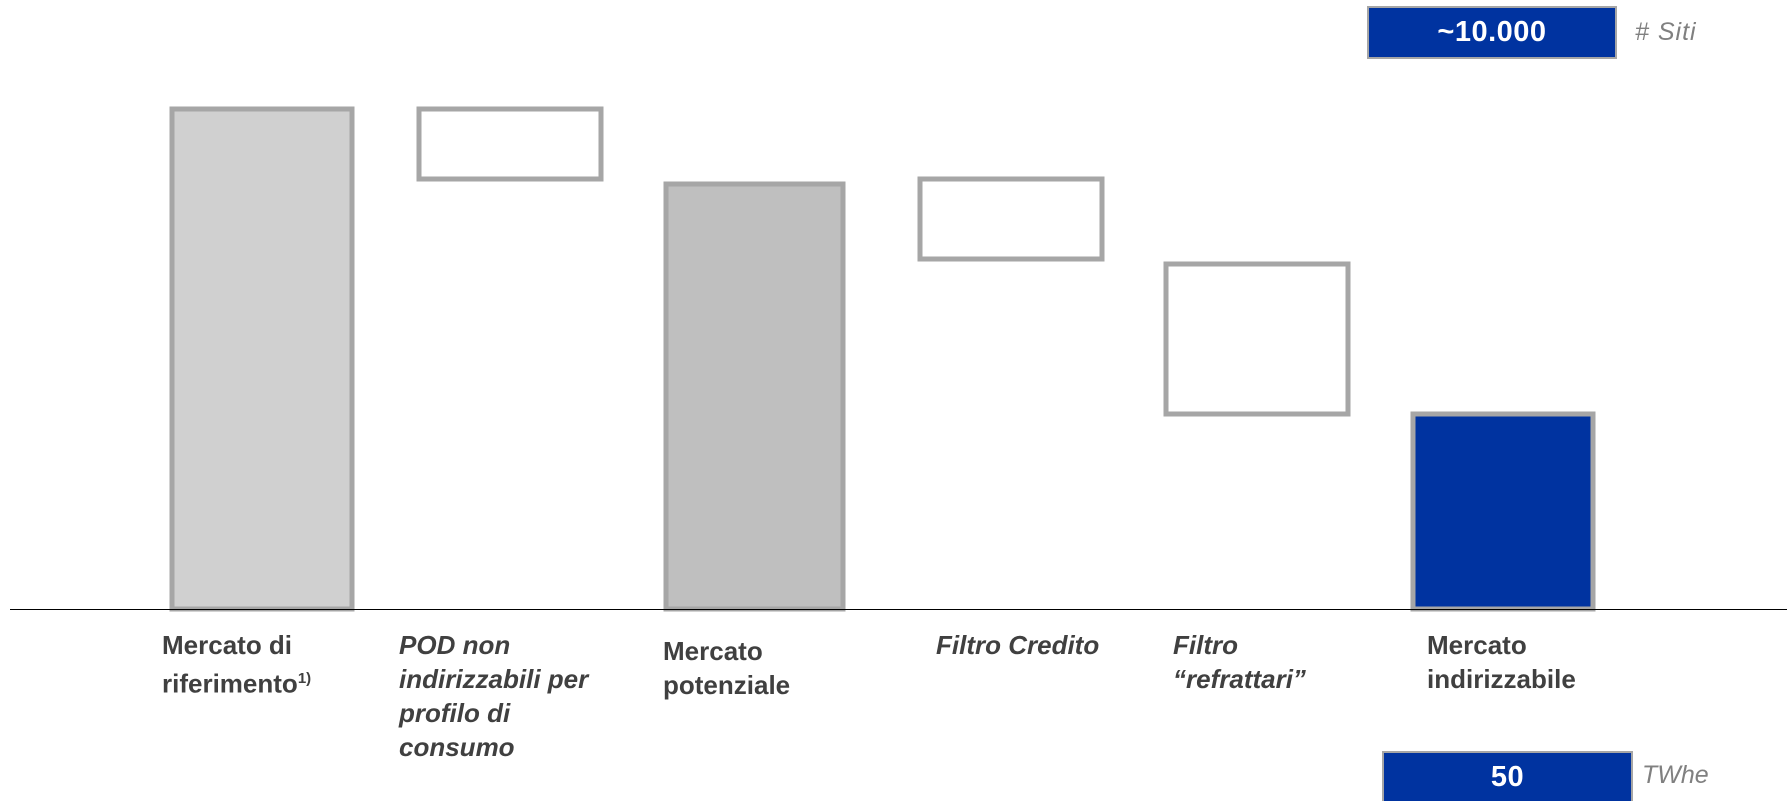 The height and width of the screenshot is (801, 1787). What do you see at coordinates (457, 747) in the screenshot?
I see `category-label-line: consumo` at bounding box center [457, 747].